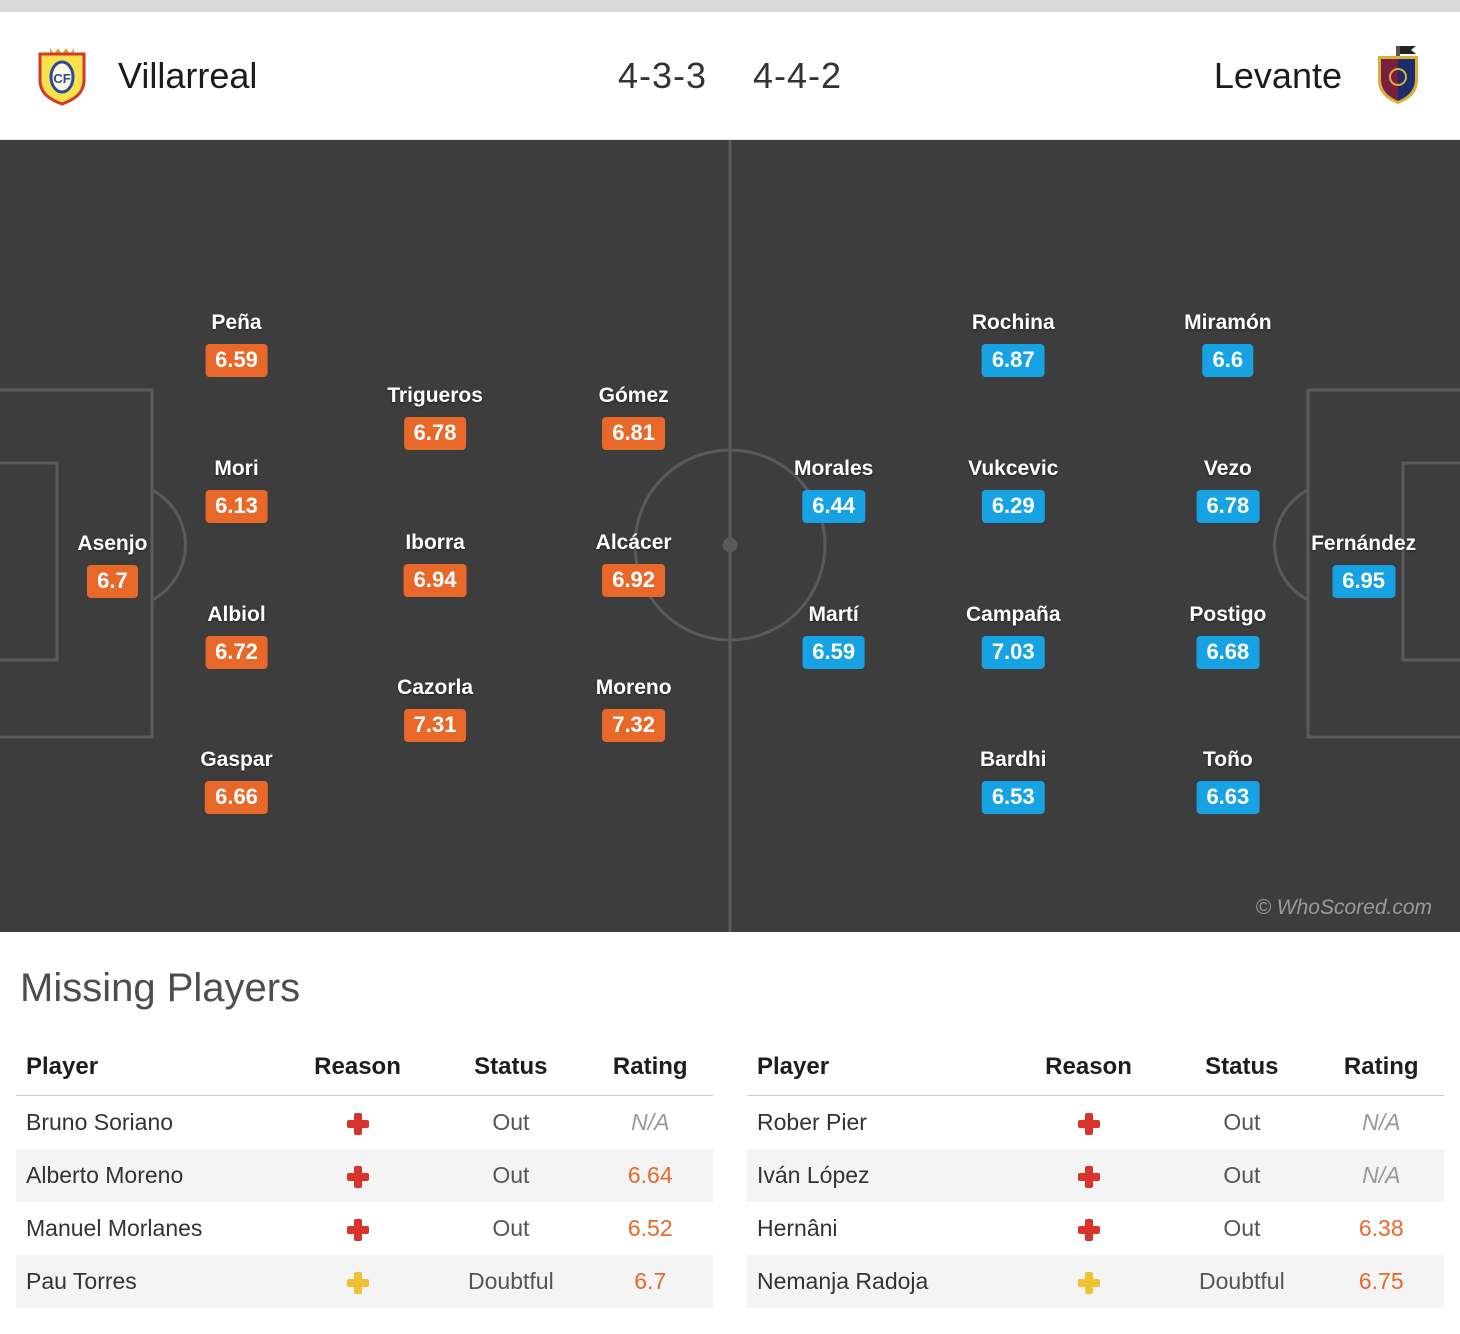 The image size is (1460, 1334). What do you see at coordinates (662, 75) in the screenshot?
I see `home-formation: 4-3-3` at bounding box center [662, 75].